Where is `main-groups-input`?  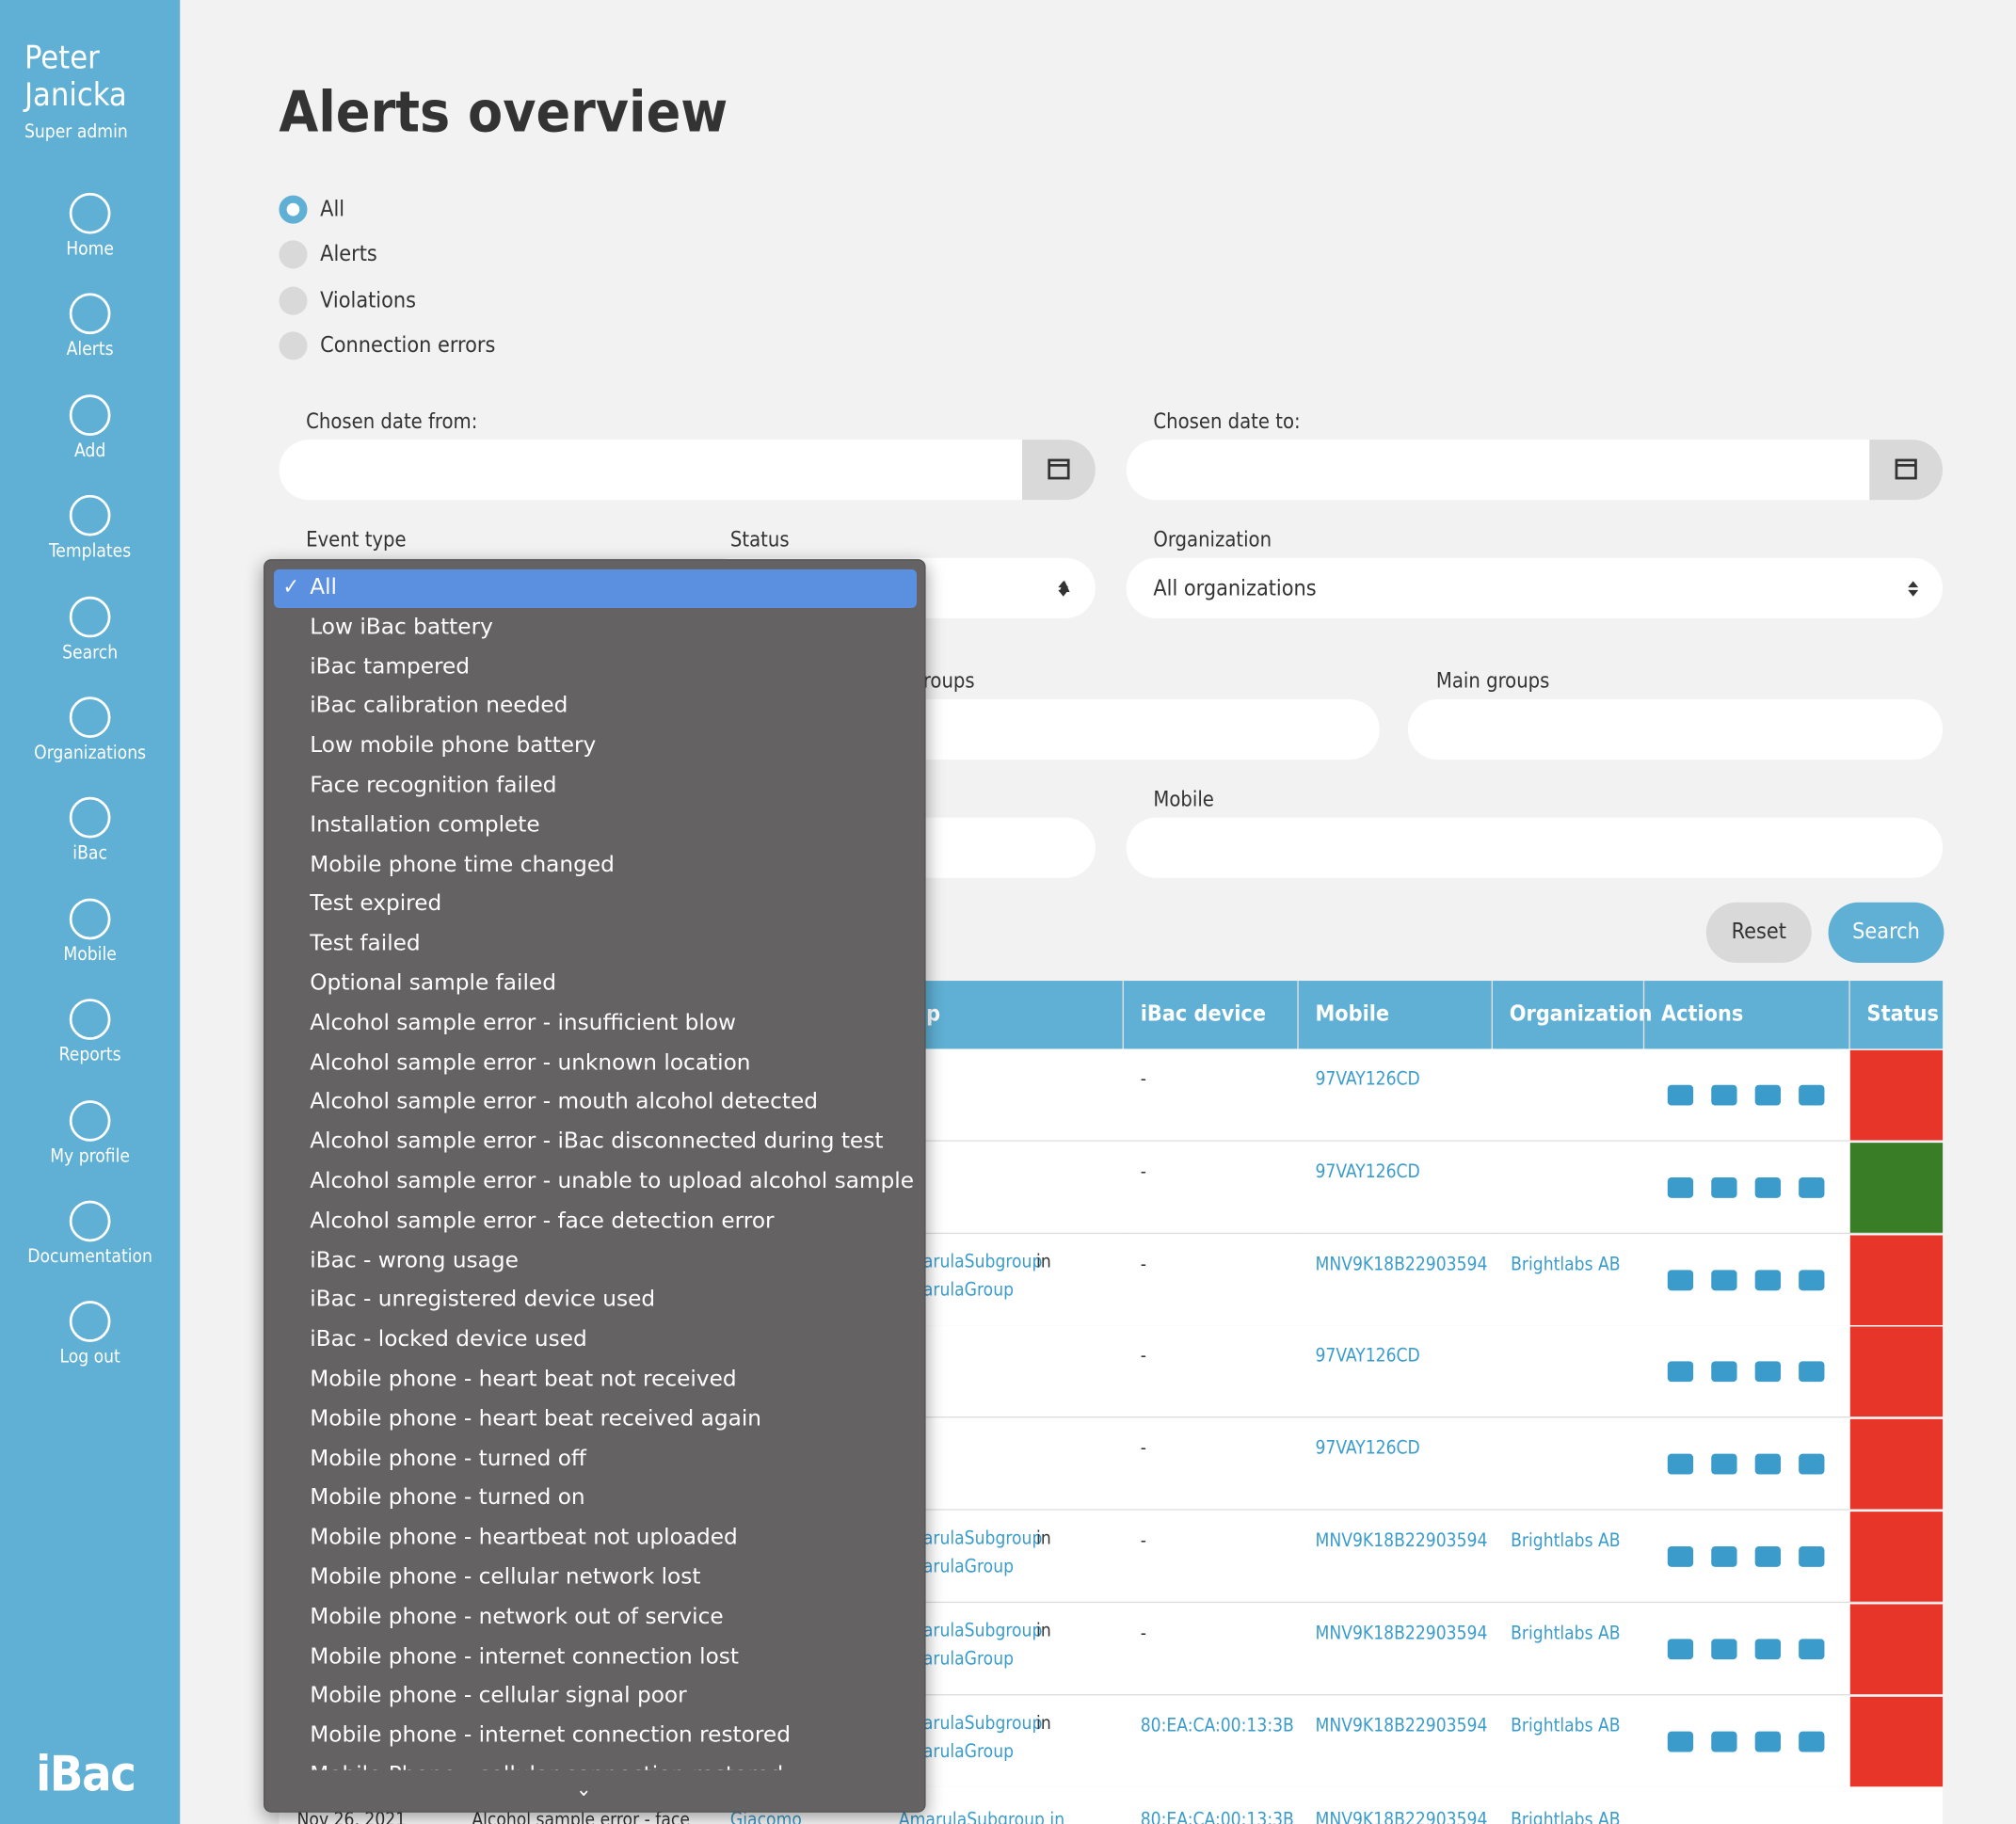
main-groups-input is located at coordinates (1675, 729).